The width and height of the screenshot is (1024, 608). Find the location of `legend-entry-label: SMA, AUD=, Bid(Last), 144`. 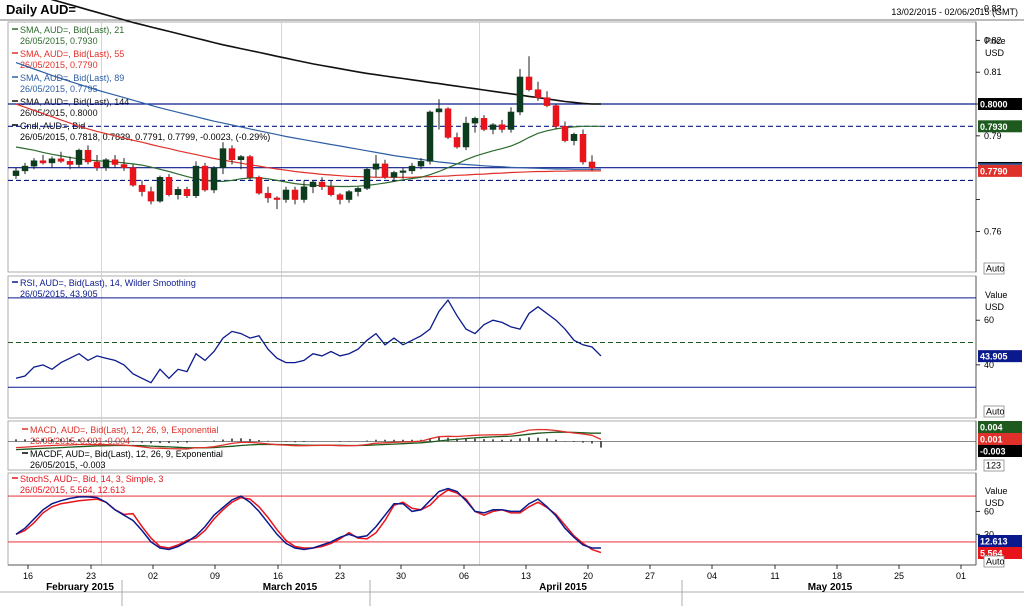

legend-entry-label: SMA, AUD=, Bid(Last), 144 is located at coordinates (74, 102).